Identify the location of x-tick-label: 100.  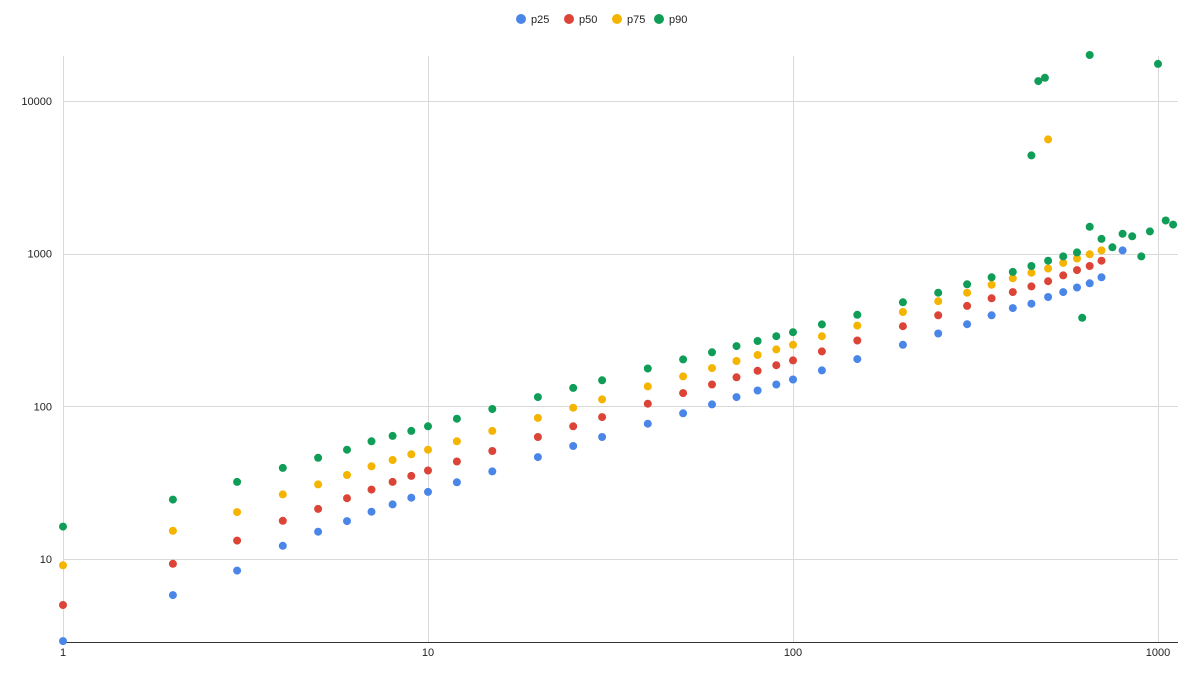
(793, 653).